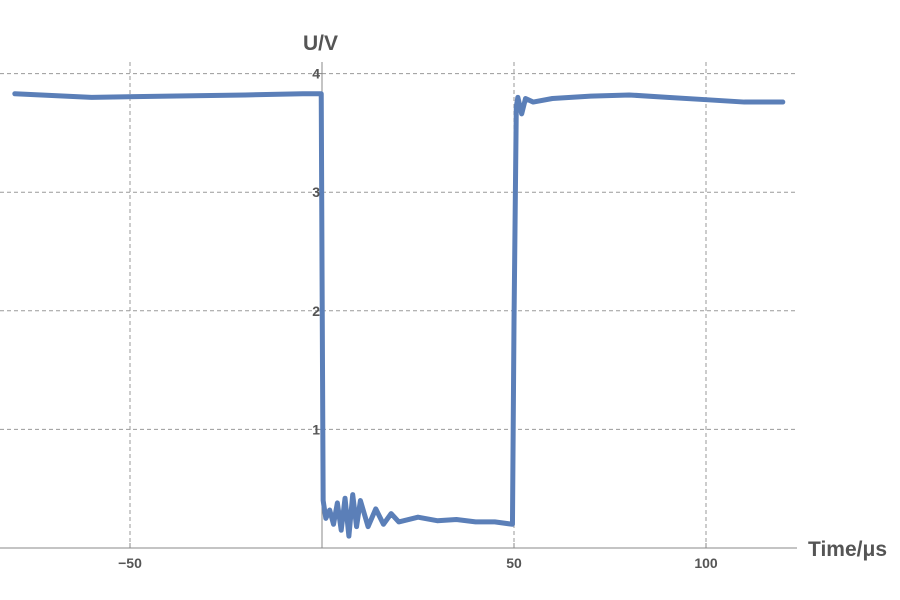 This screenshot has width=900, height=600. Describe the element at coordinates (320, 43) in the screenshot. I see `y-axis-label: U/V` at that location.